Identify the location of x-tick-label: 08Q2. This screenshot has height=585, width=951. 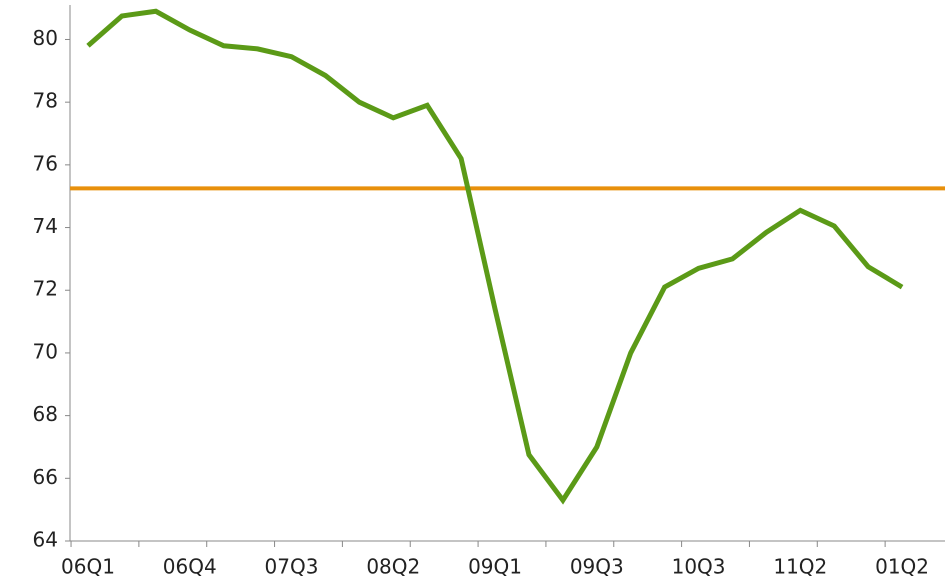
(393, 567).